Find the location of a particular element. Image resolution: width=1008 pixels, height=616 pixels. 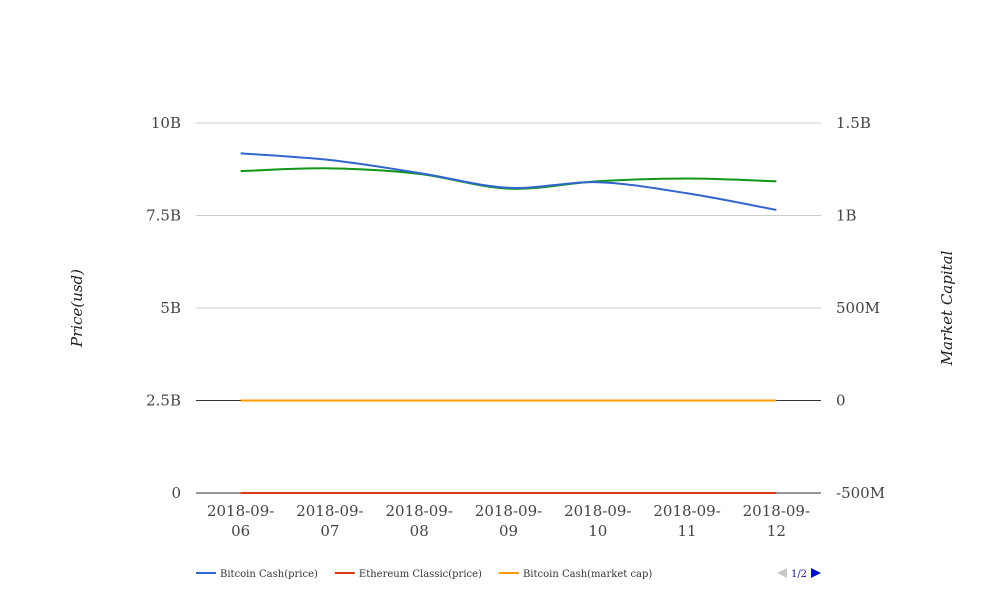

left-tick-label: 5B is located at coordinates (170, 308).